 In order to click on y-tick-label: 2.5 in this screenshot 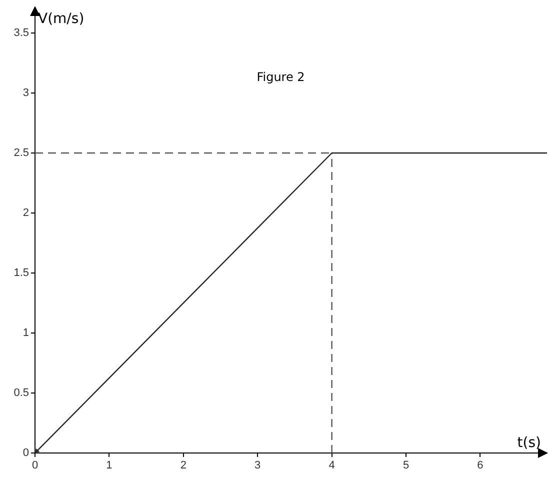, I will do `click(21, 153)`.